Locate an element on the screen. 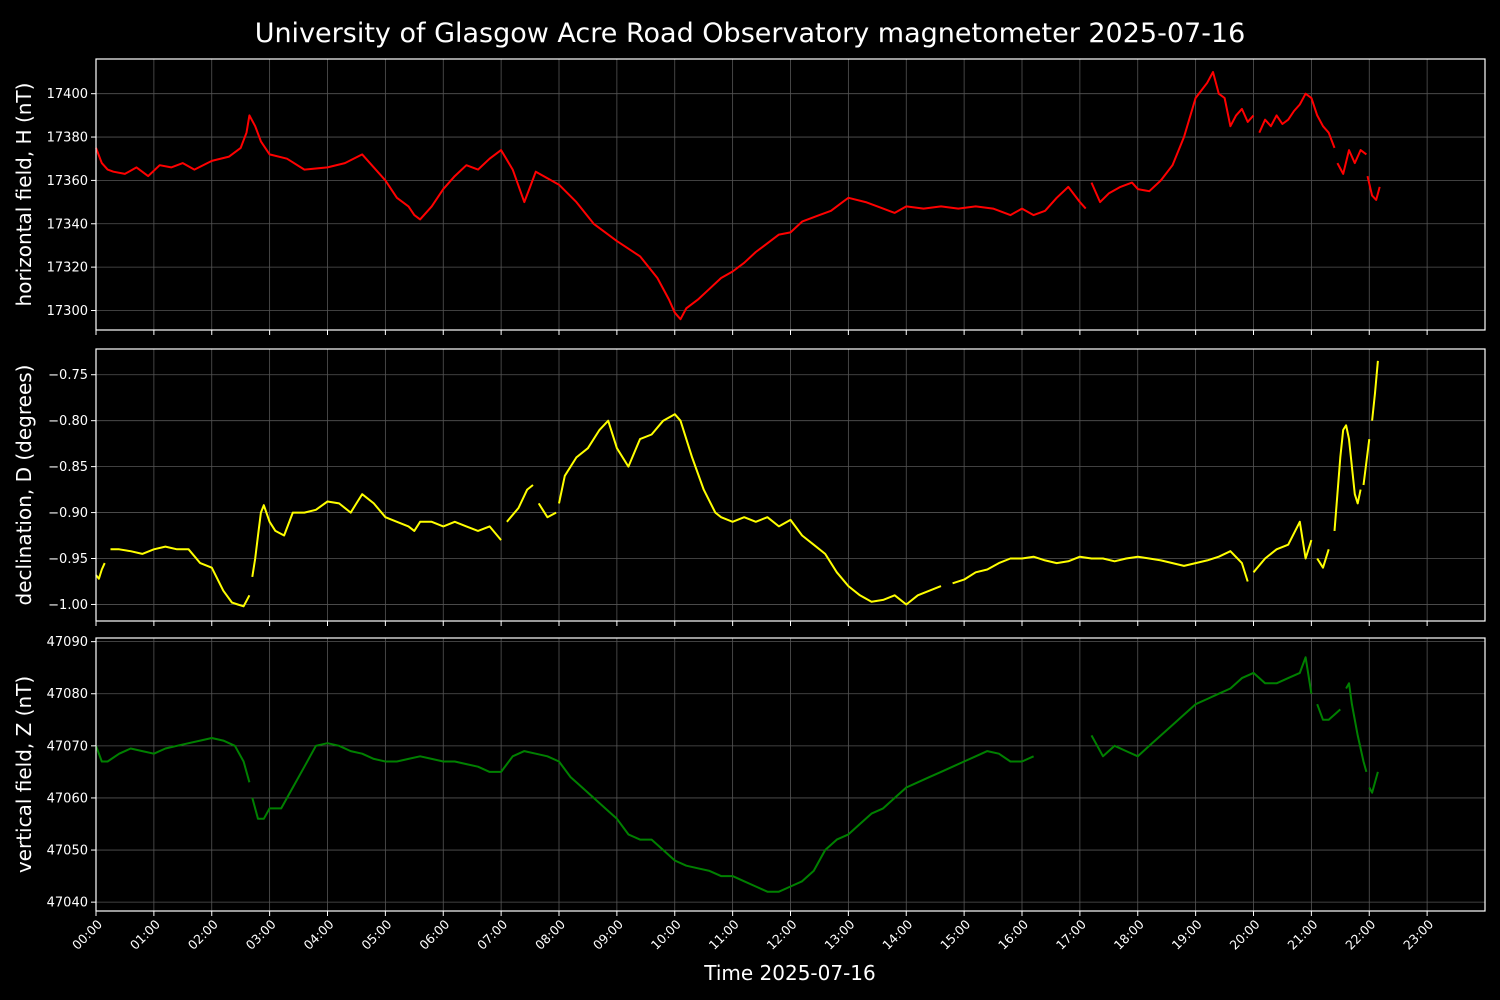 Image resolution: width=1500 pixels, height=1000 pixels. y-tick-label: 47040 is located at coordinates (67, 903).